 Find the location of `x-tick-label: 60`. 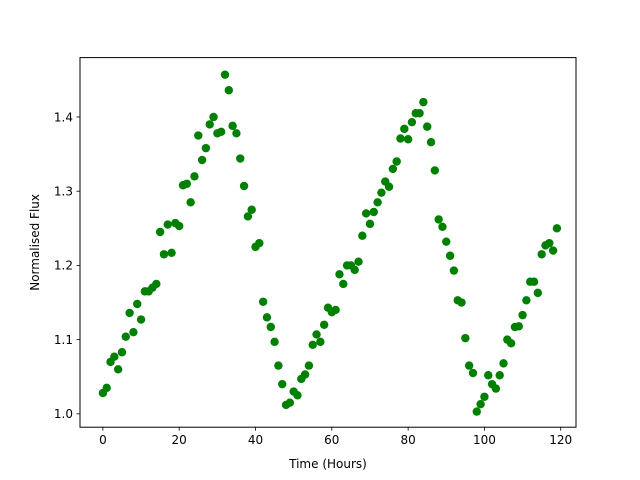

x-tick-label: 60 is located at coordinates (331, 440).